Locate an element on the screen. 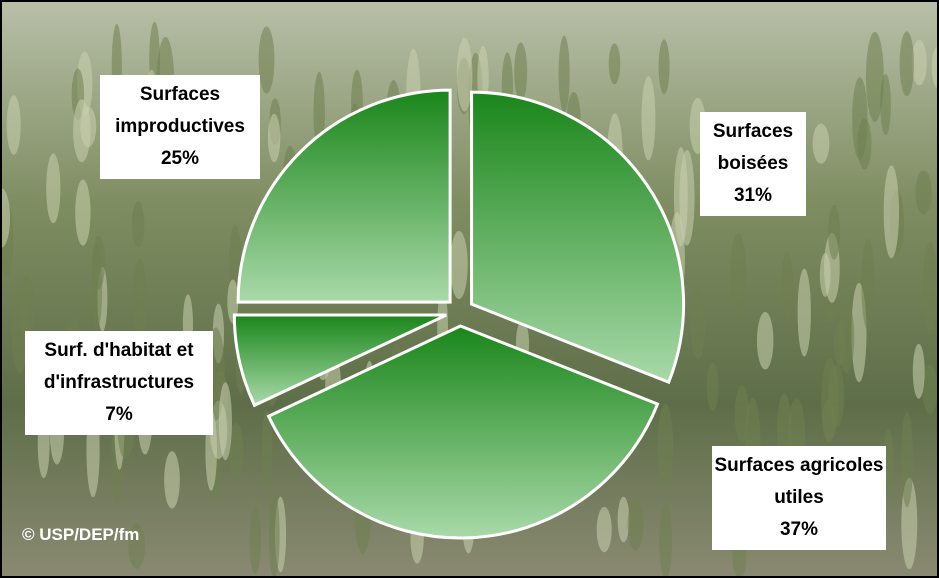  category-label: Surfaces improductives is located at coordinates (180, 110).